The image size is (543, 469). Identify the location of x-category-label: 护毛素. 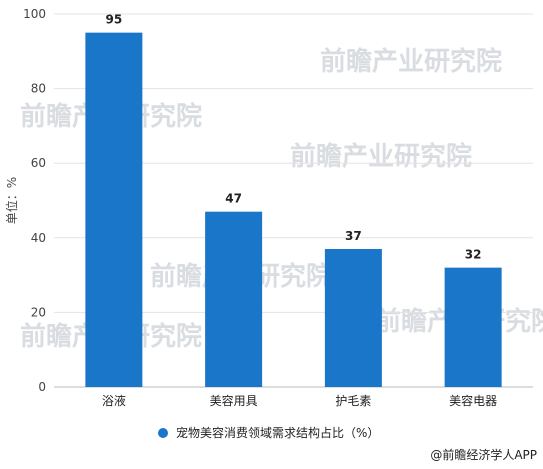
(353, 401).